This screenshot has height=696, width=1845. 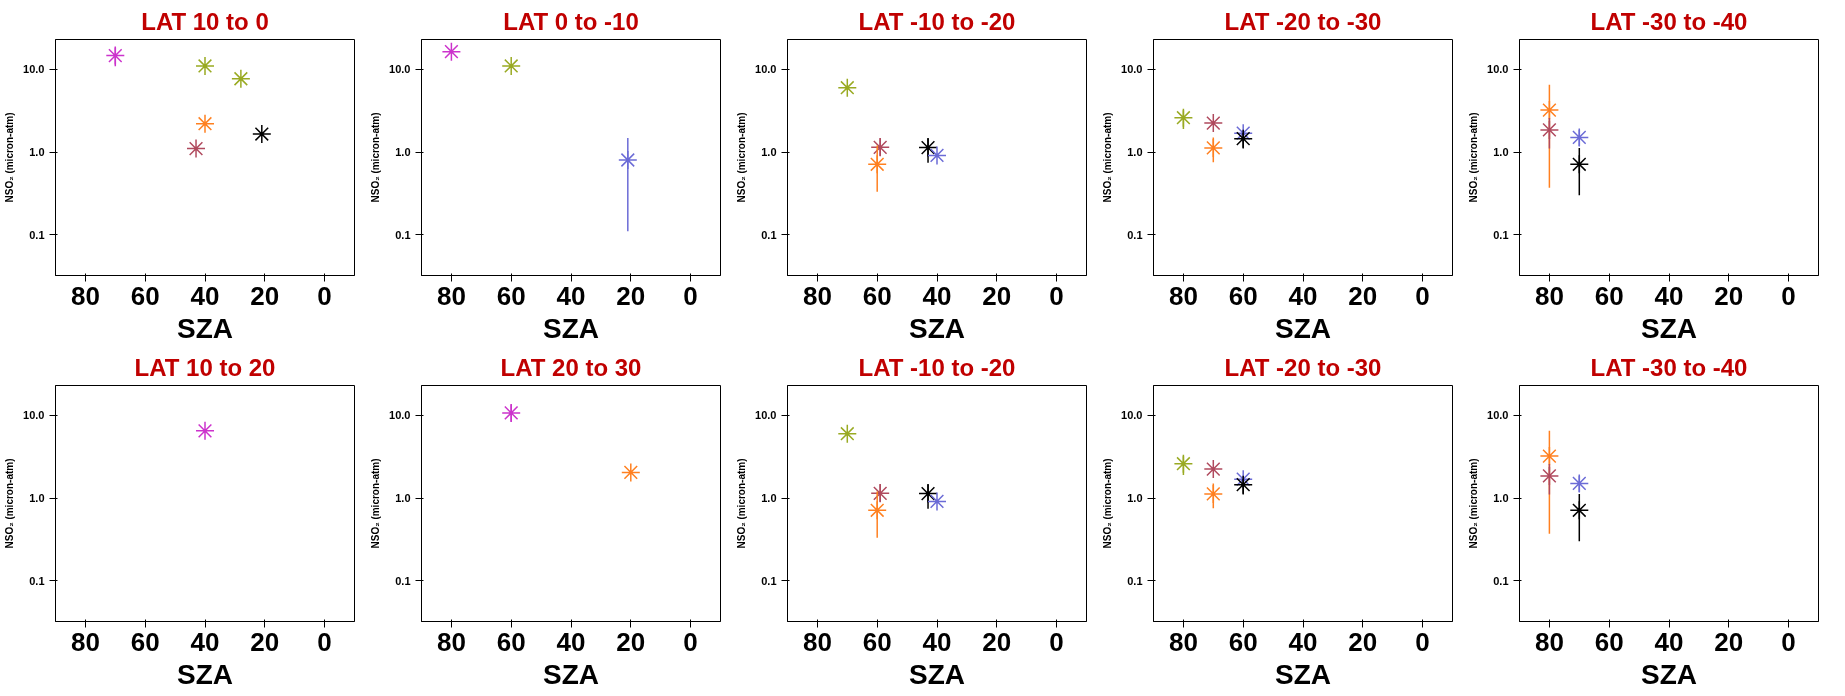 What do you see at coordinates (571, 367) in the screenshot?
I see `chart-title: LAT 20 to 30` at bounding box center [571, 367].